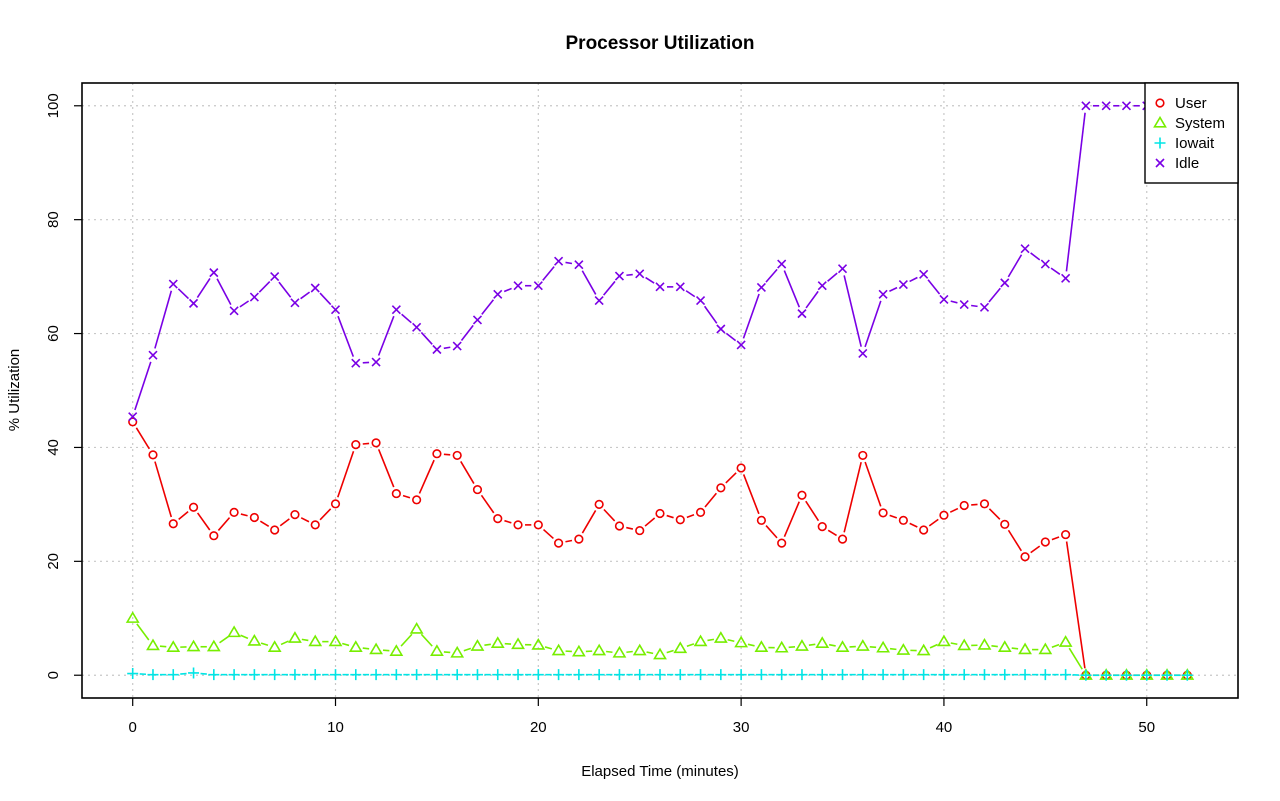  I want to click on y-axis-label: % Utilization, so click(14, 390).